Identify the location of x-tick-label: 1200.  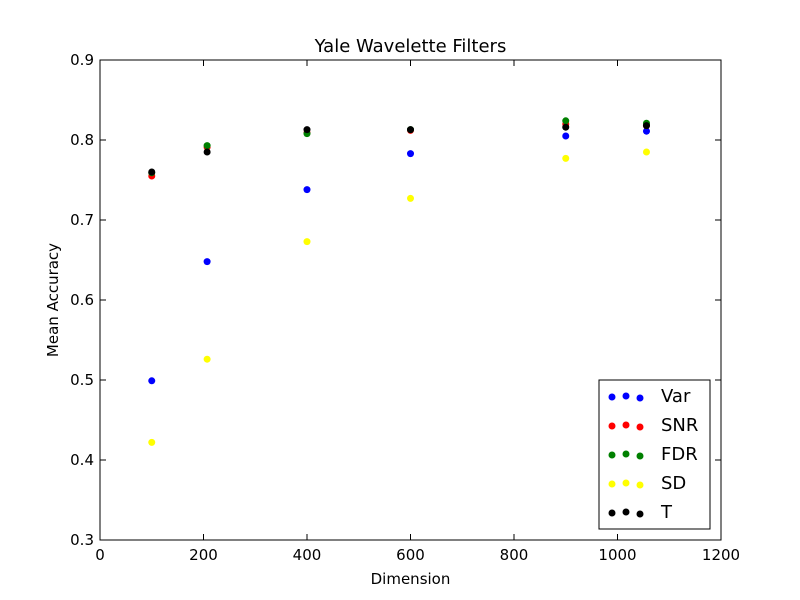
(721, 555).